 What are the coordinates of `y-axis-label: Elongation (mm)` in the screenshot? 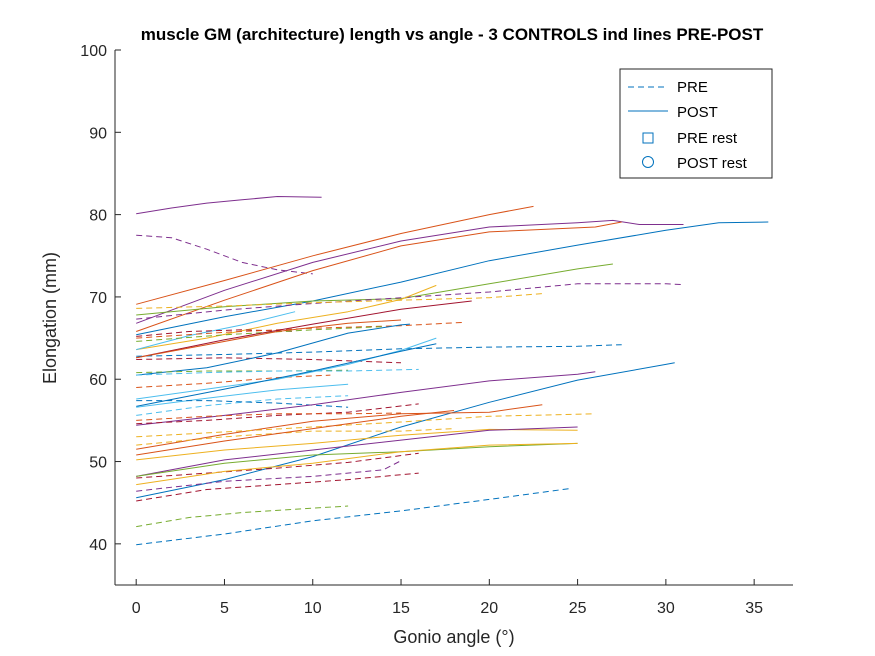 It's located at (50, 318).